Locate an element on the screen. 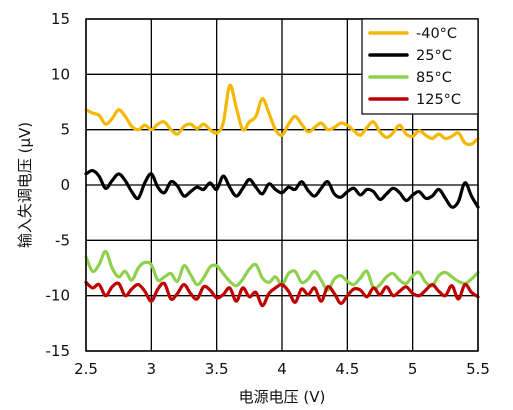  legend-label-3: 125°C is located at coordinates (438, 100).